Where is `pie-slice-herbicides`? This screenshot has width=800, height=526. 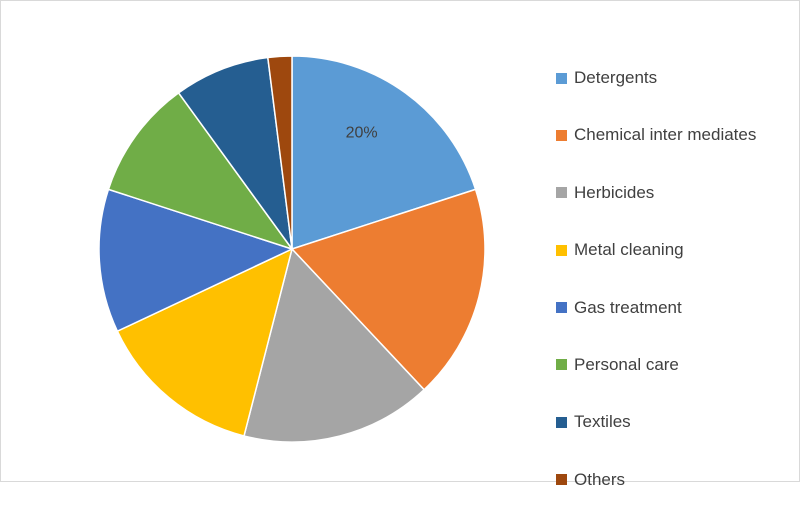
pie-slice-herbicides is located at coordinates (334, 345).